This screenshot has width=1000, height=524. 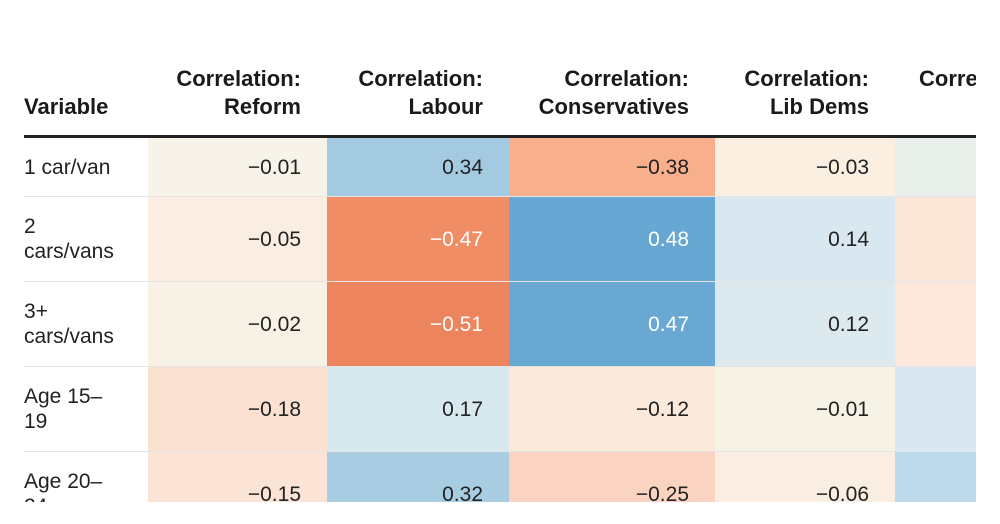 I want to click on correlation-cell: −0.02, so click(x=237, y=324).